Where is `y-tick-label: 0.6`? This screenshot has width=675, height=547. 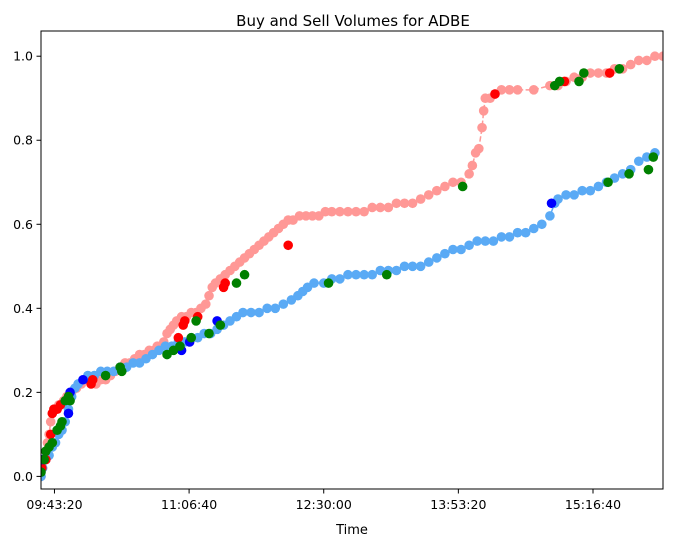 y-tick-label: 0.6 is located at coordinates (23, 224).